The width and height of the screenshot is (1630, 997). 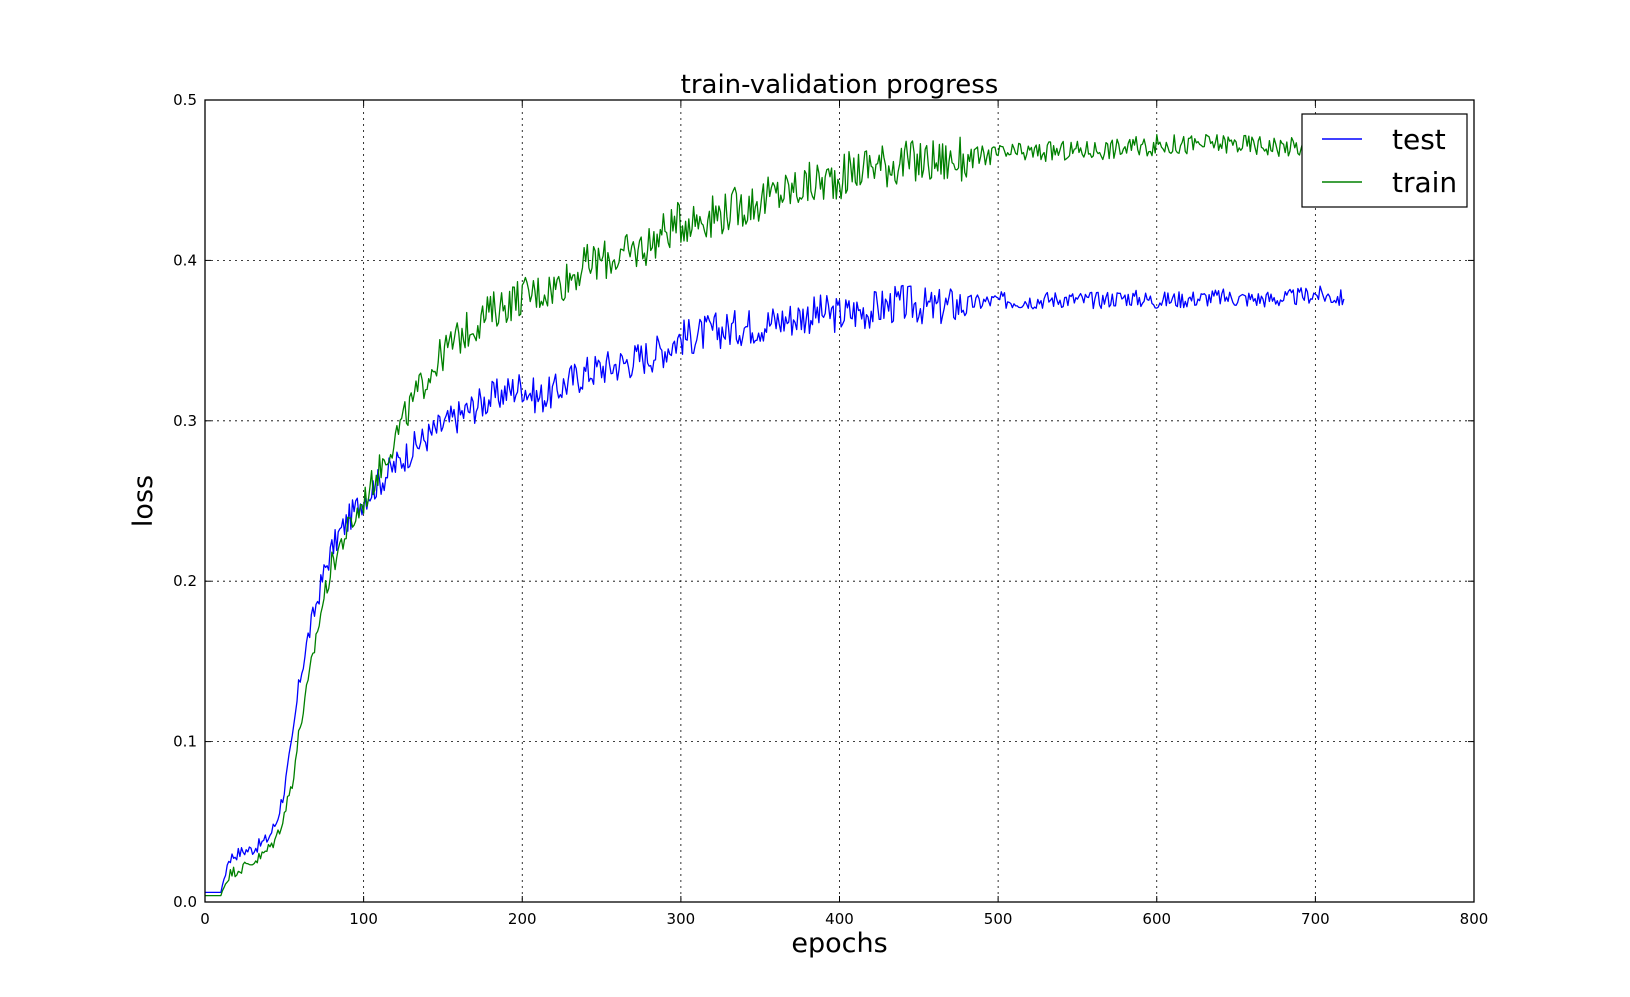 What do you see at coordinates (1419, 139) in the screenshot?
I see `legend-label-test: test` at bounding box center [1419, 139].